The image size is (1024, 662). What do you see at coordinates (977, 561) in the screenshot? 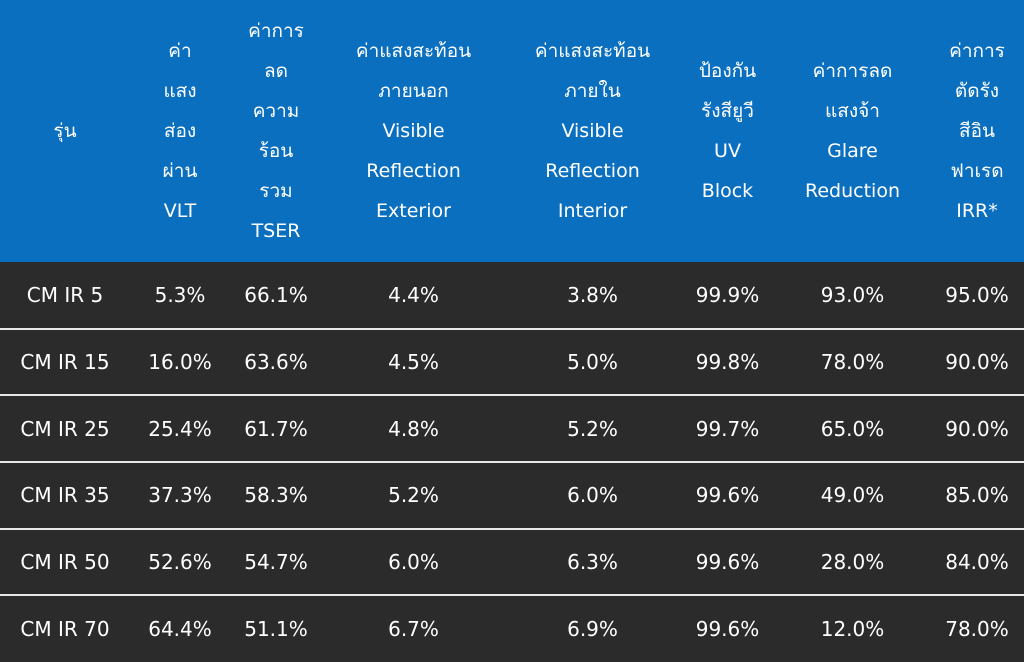
I see `value-cell: 84.0%` at bounding box center [977, 561].